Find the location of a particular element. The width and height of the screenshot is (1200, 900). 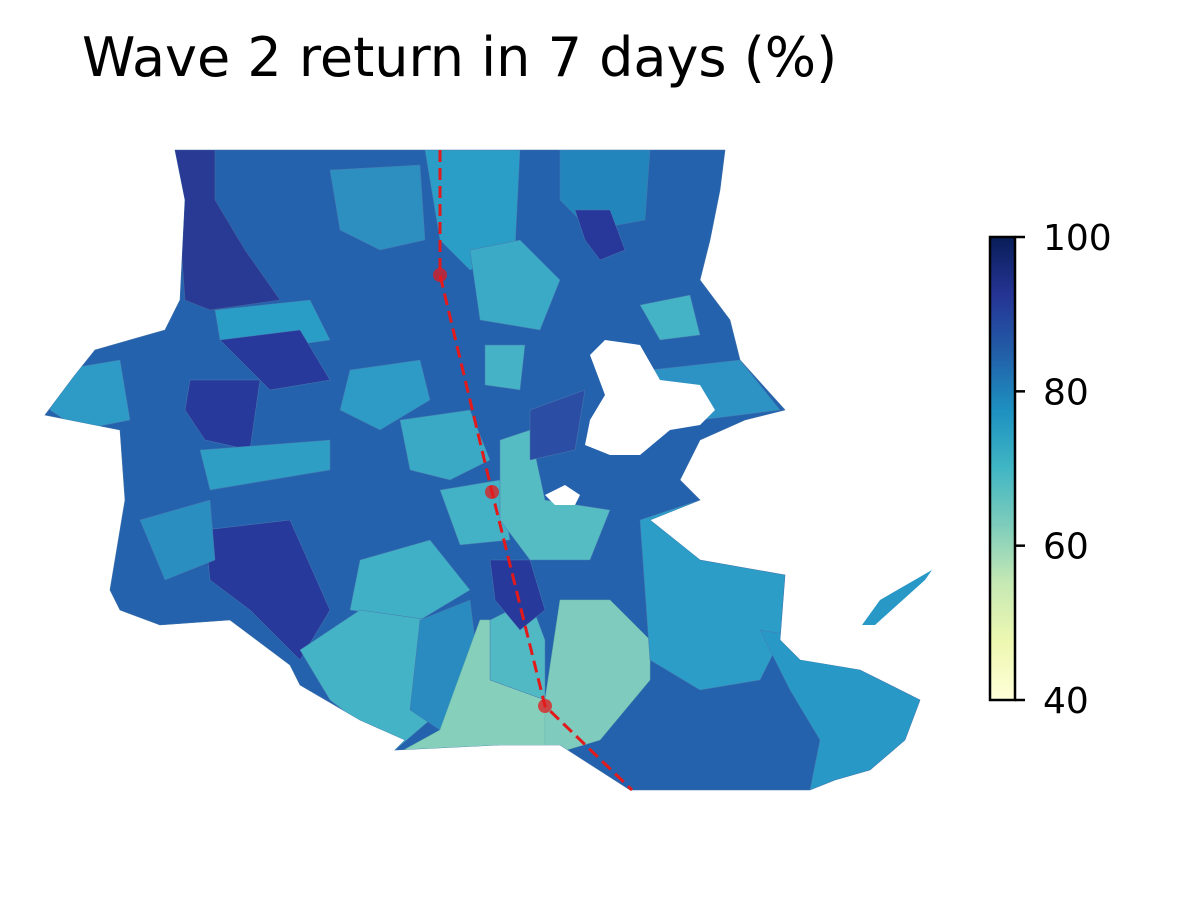

colorbar-fill is located at coordinates (1002, 468).